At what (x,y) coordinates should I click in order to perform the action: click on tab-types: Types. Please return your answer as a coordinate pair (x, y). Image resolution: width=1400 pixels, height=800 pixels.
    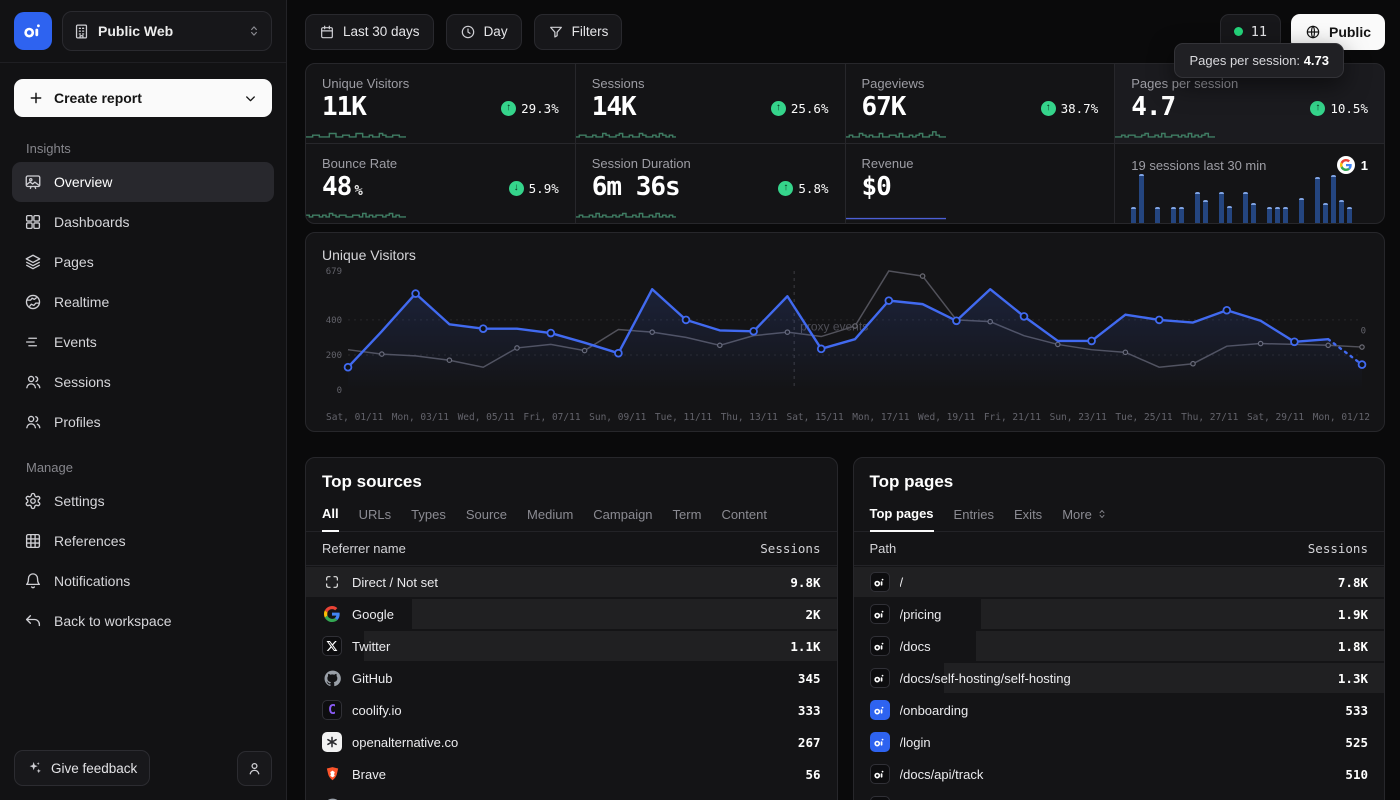
    Looking at the image, I should click on (428, 518).